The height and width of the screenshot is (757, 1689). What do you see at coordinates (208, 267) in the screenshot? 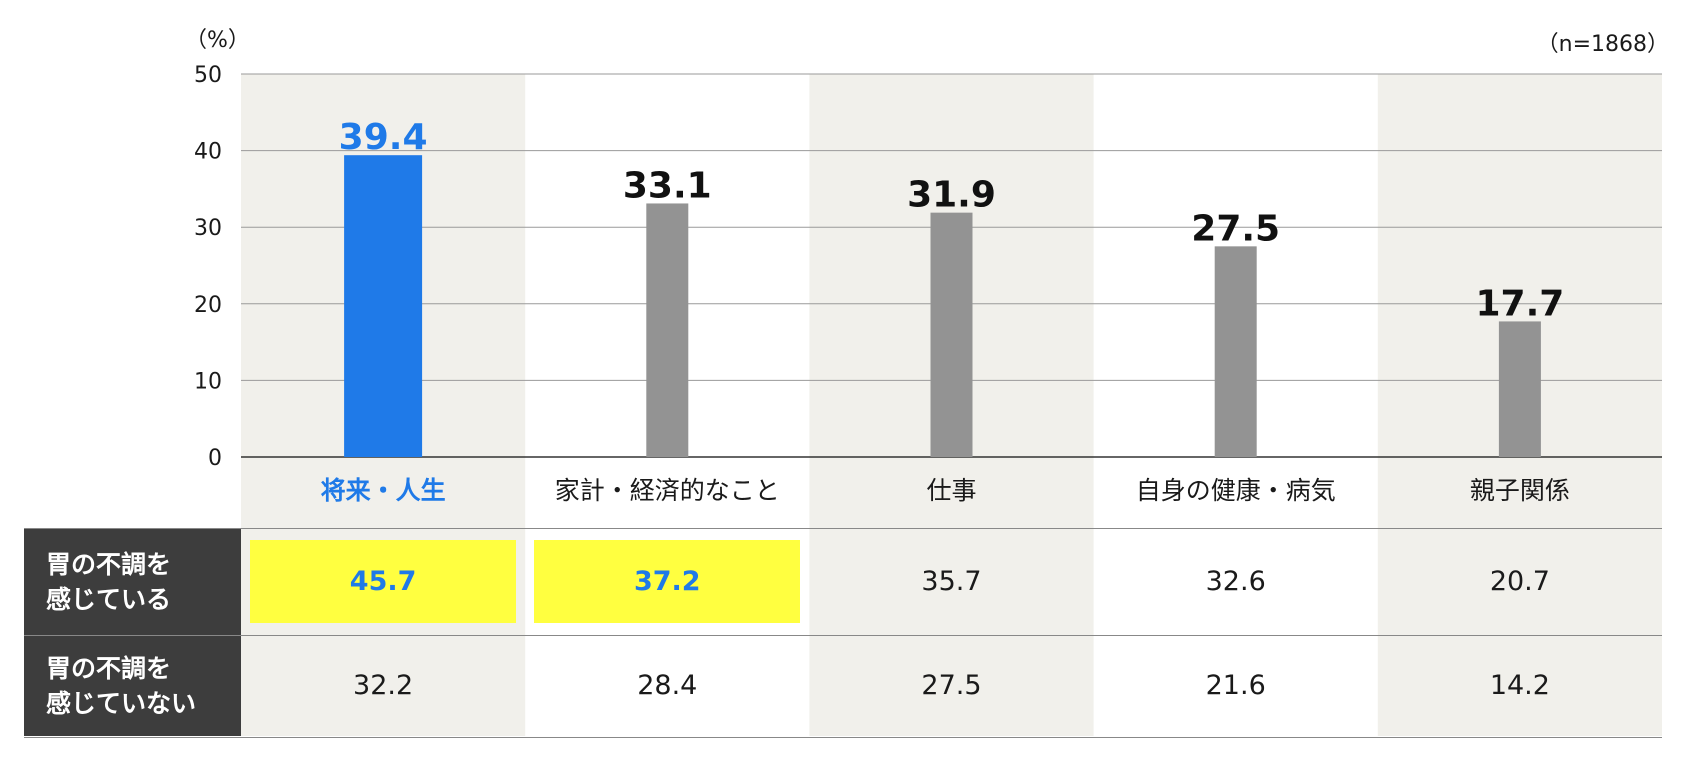
I see `y-axis-ticks: 0 10 20 30 40 50` at bounding box center [208, 267].